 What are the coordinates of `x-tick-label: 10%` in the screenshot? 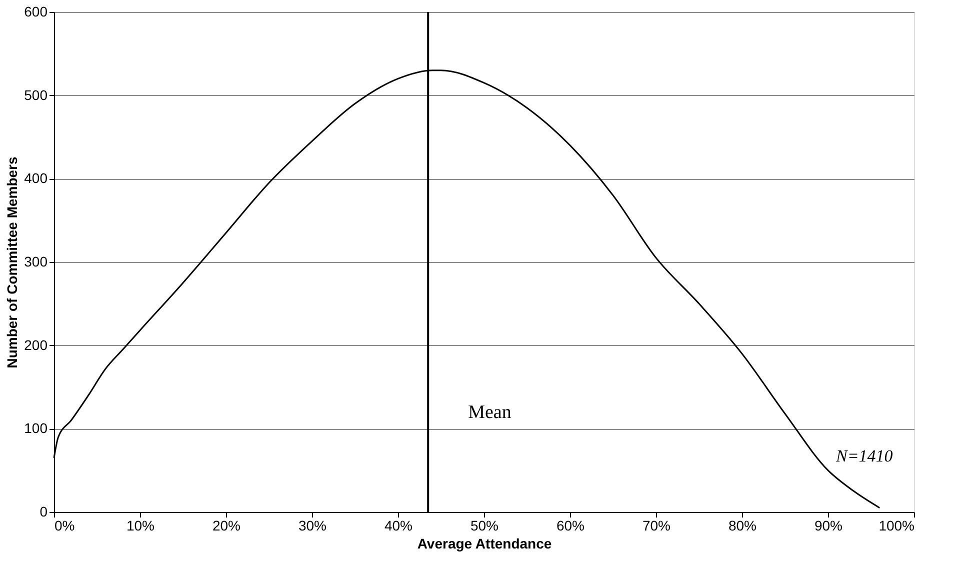 It's located at (140, 526).